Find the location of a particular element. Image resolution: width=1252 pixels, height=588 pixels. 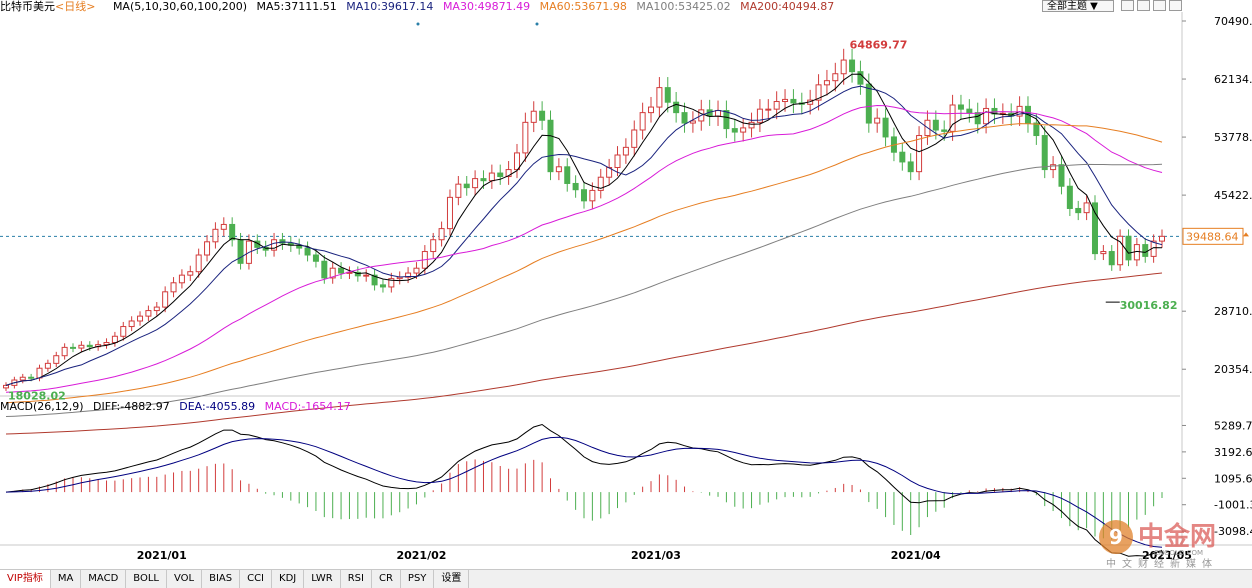

toolbar-item-vol: VOL is located at coordinates (185, 579).